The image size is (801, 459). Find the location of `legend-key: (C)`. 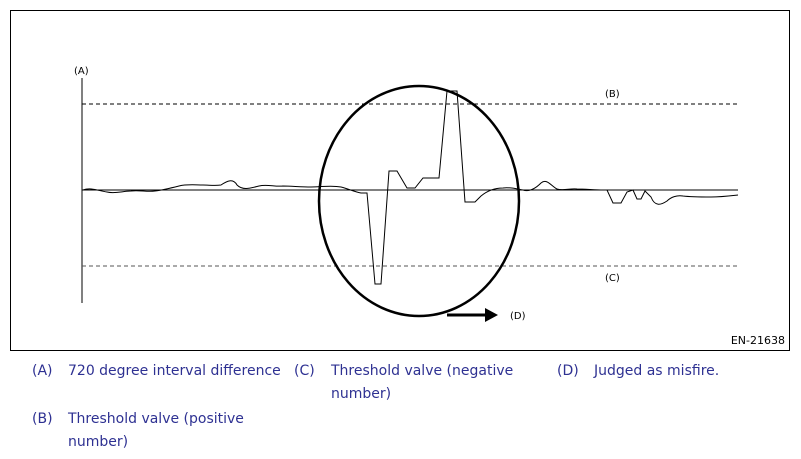

legend-key: (C) is located at coordinates (304, 371).